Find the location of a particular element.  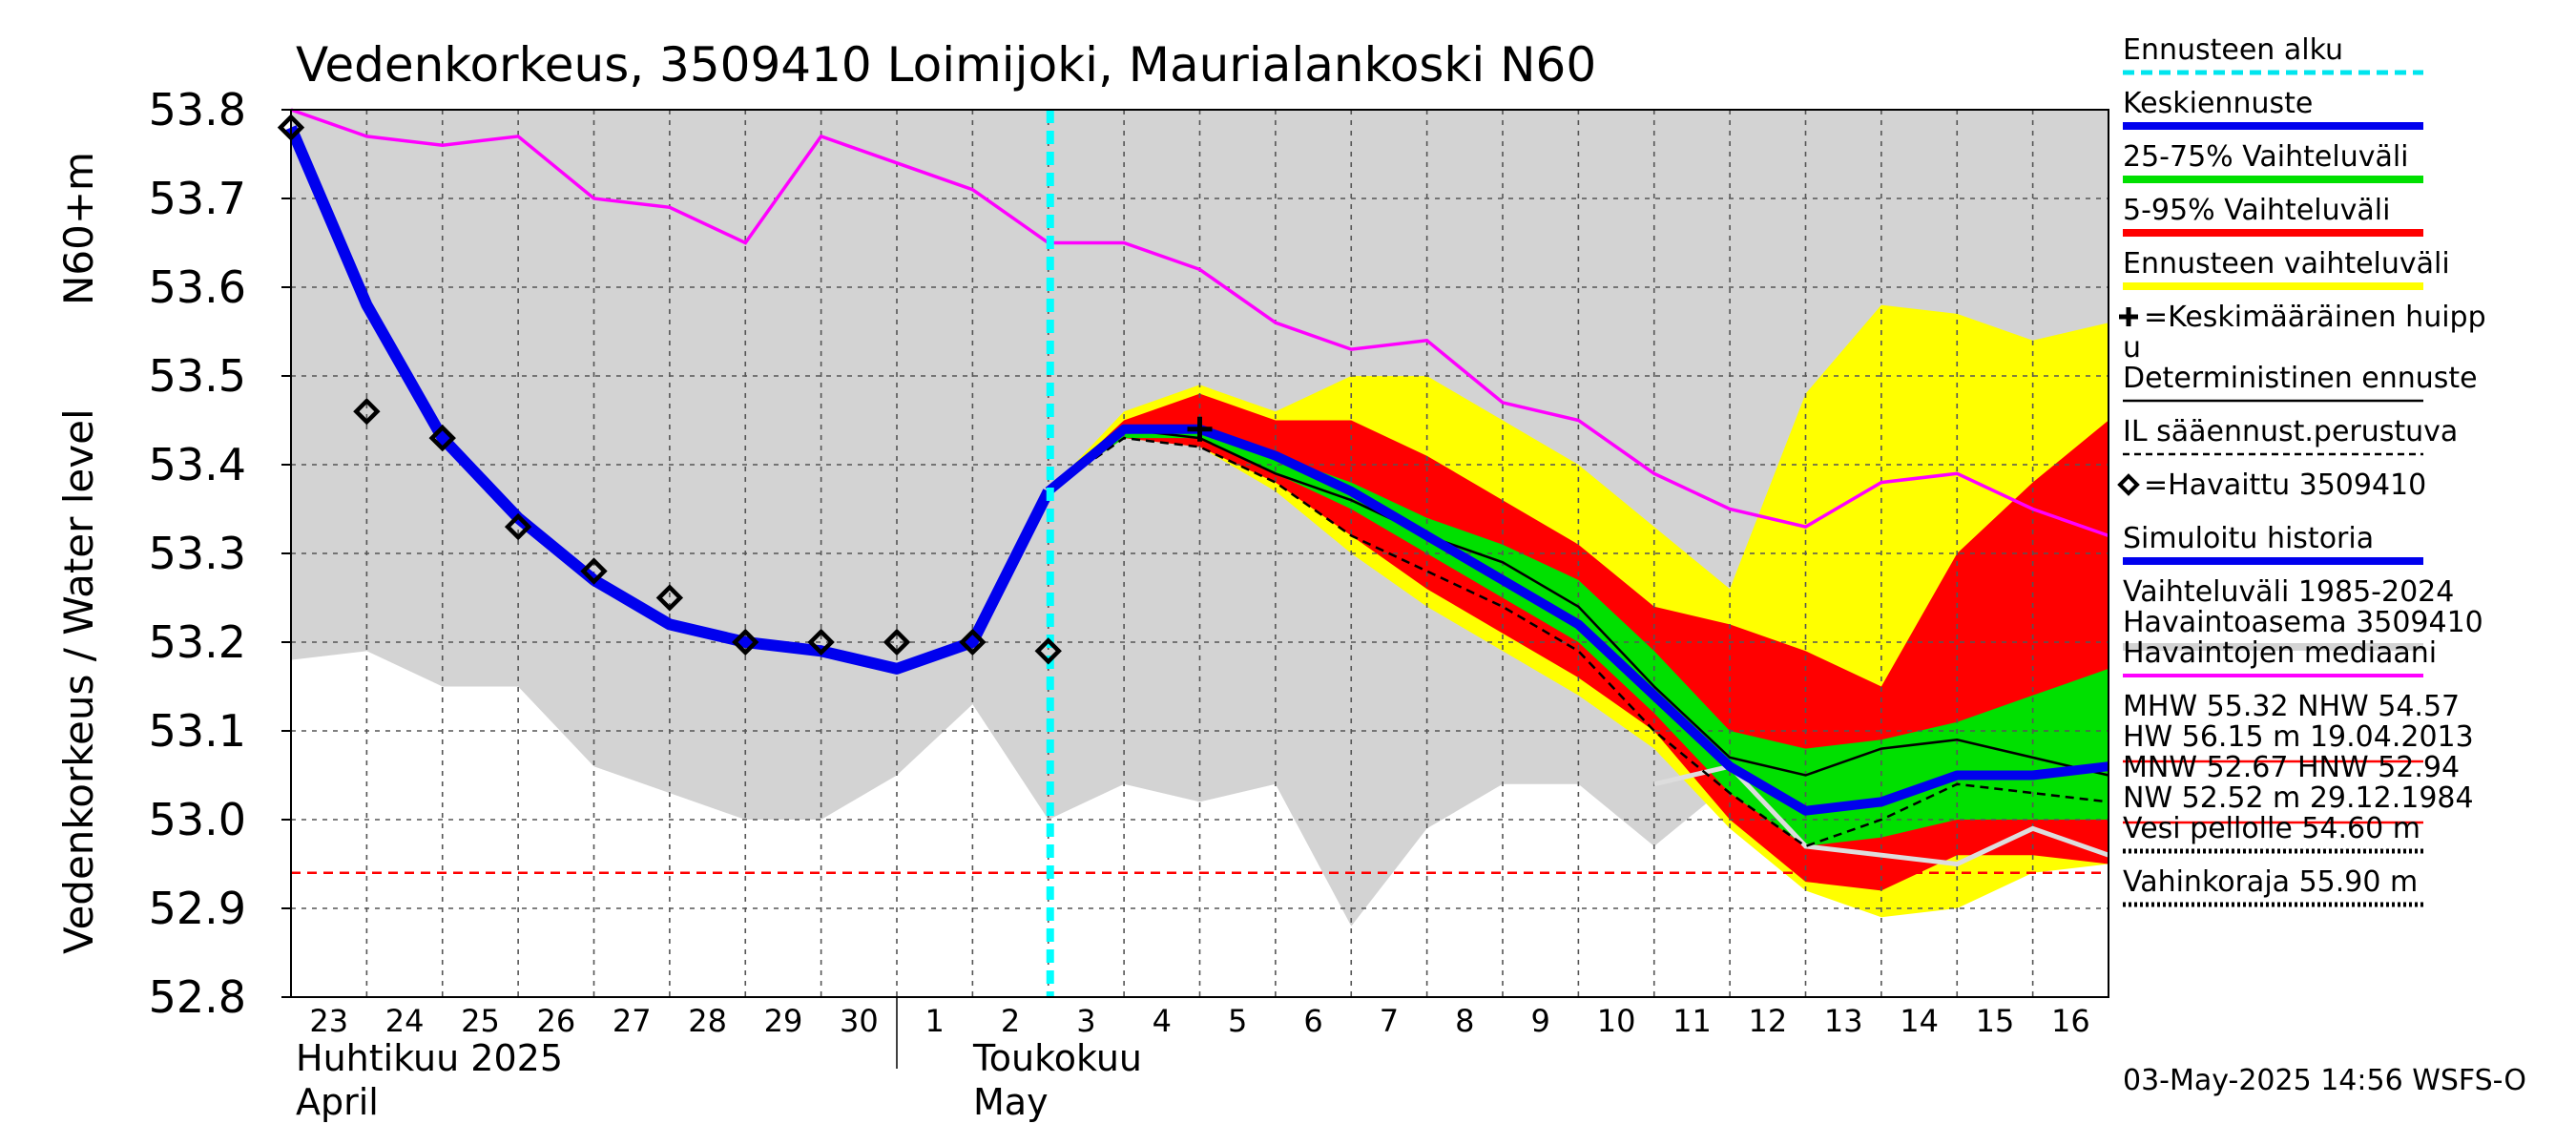

x-tick-label: 30 is located at coordinates (859, 1021).